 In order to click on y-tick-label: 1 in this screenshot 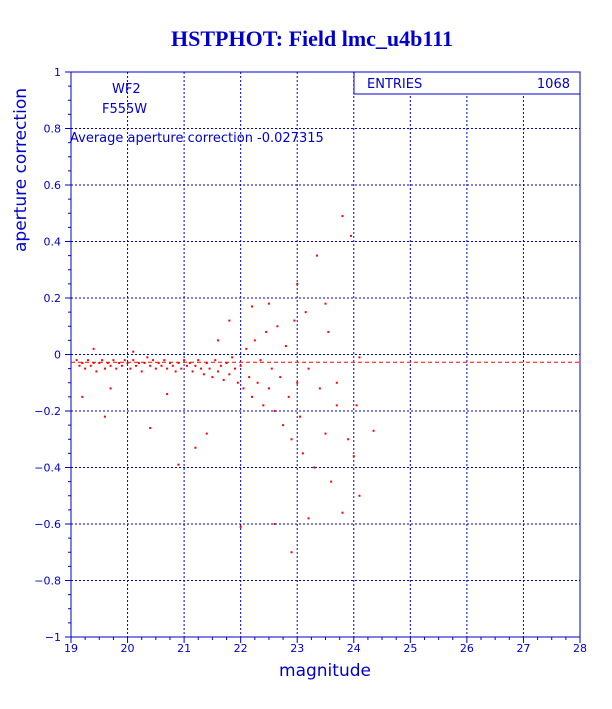, I will do `click(57, 72)`.